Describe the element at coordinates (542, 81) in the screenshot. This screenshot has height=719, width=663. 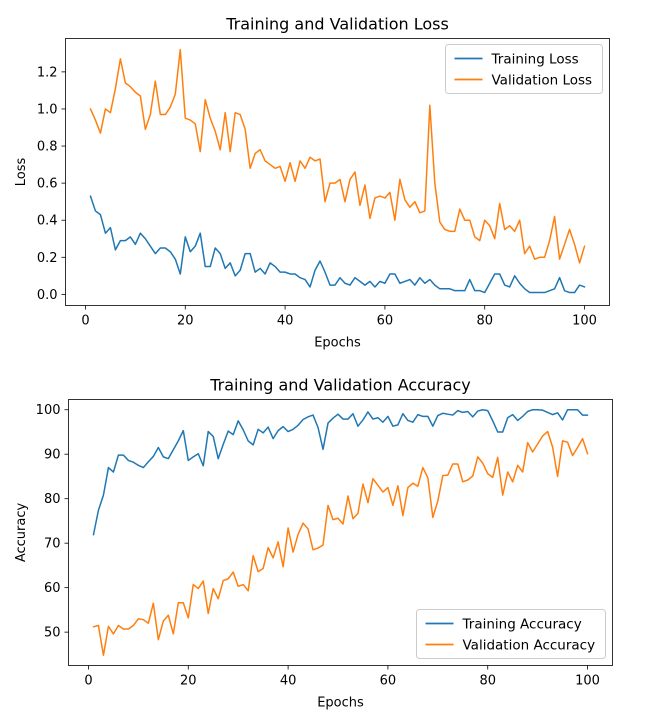
I see `legend-entry-label: Validation Loss` at that location.